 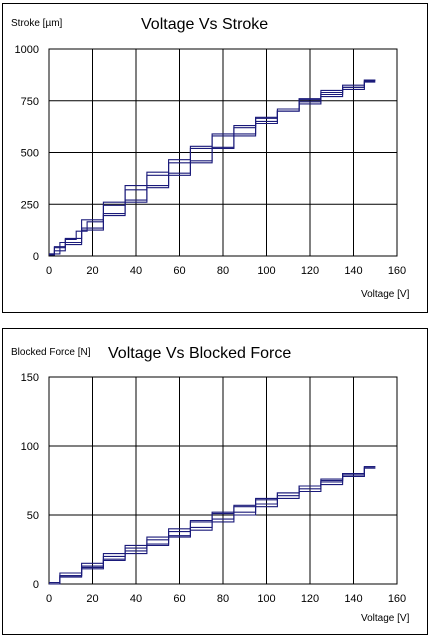 What do you see at coordinates (266, 271) in the screenshot?
I see `stroke-chart-xtick-label: 100` at bounding box center [266, 271].